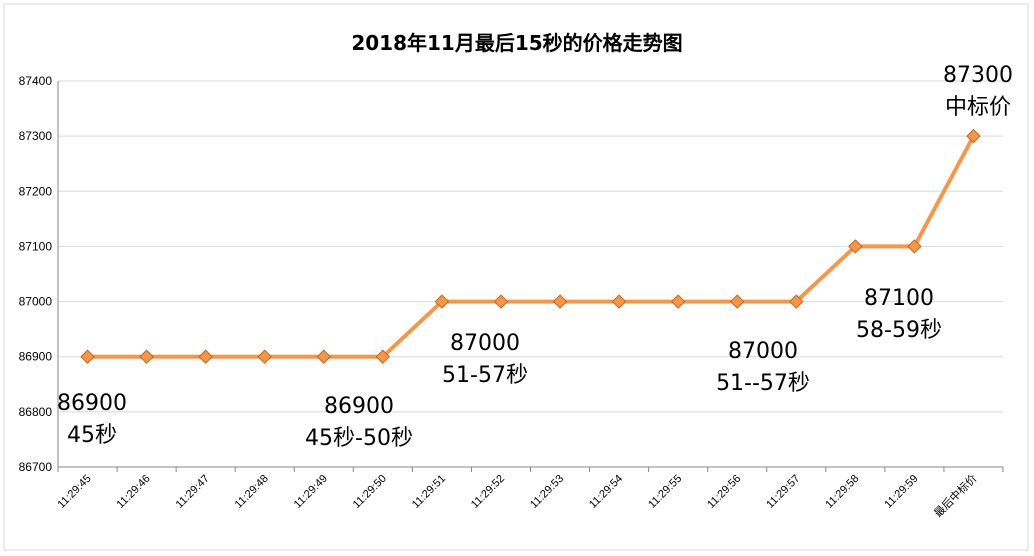  What do you see at coordinates (516, 43) in the screenshot?
I see `chart-title: 2018年11月最后15秒的价格走势图` at bounding box center [516, 43].